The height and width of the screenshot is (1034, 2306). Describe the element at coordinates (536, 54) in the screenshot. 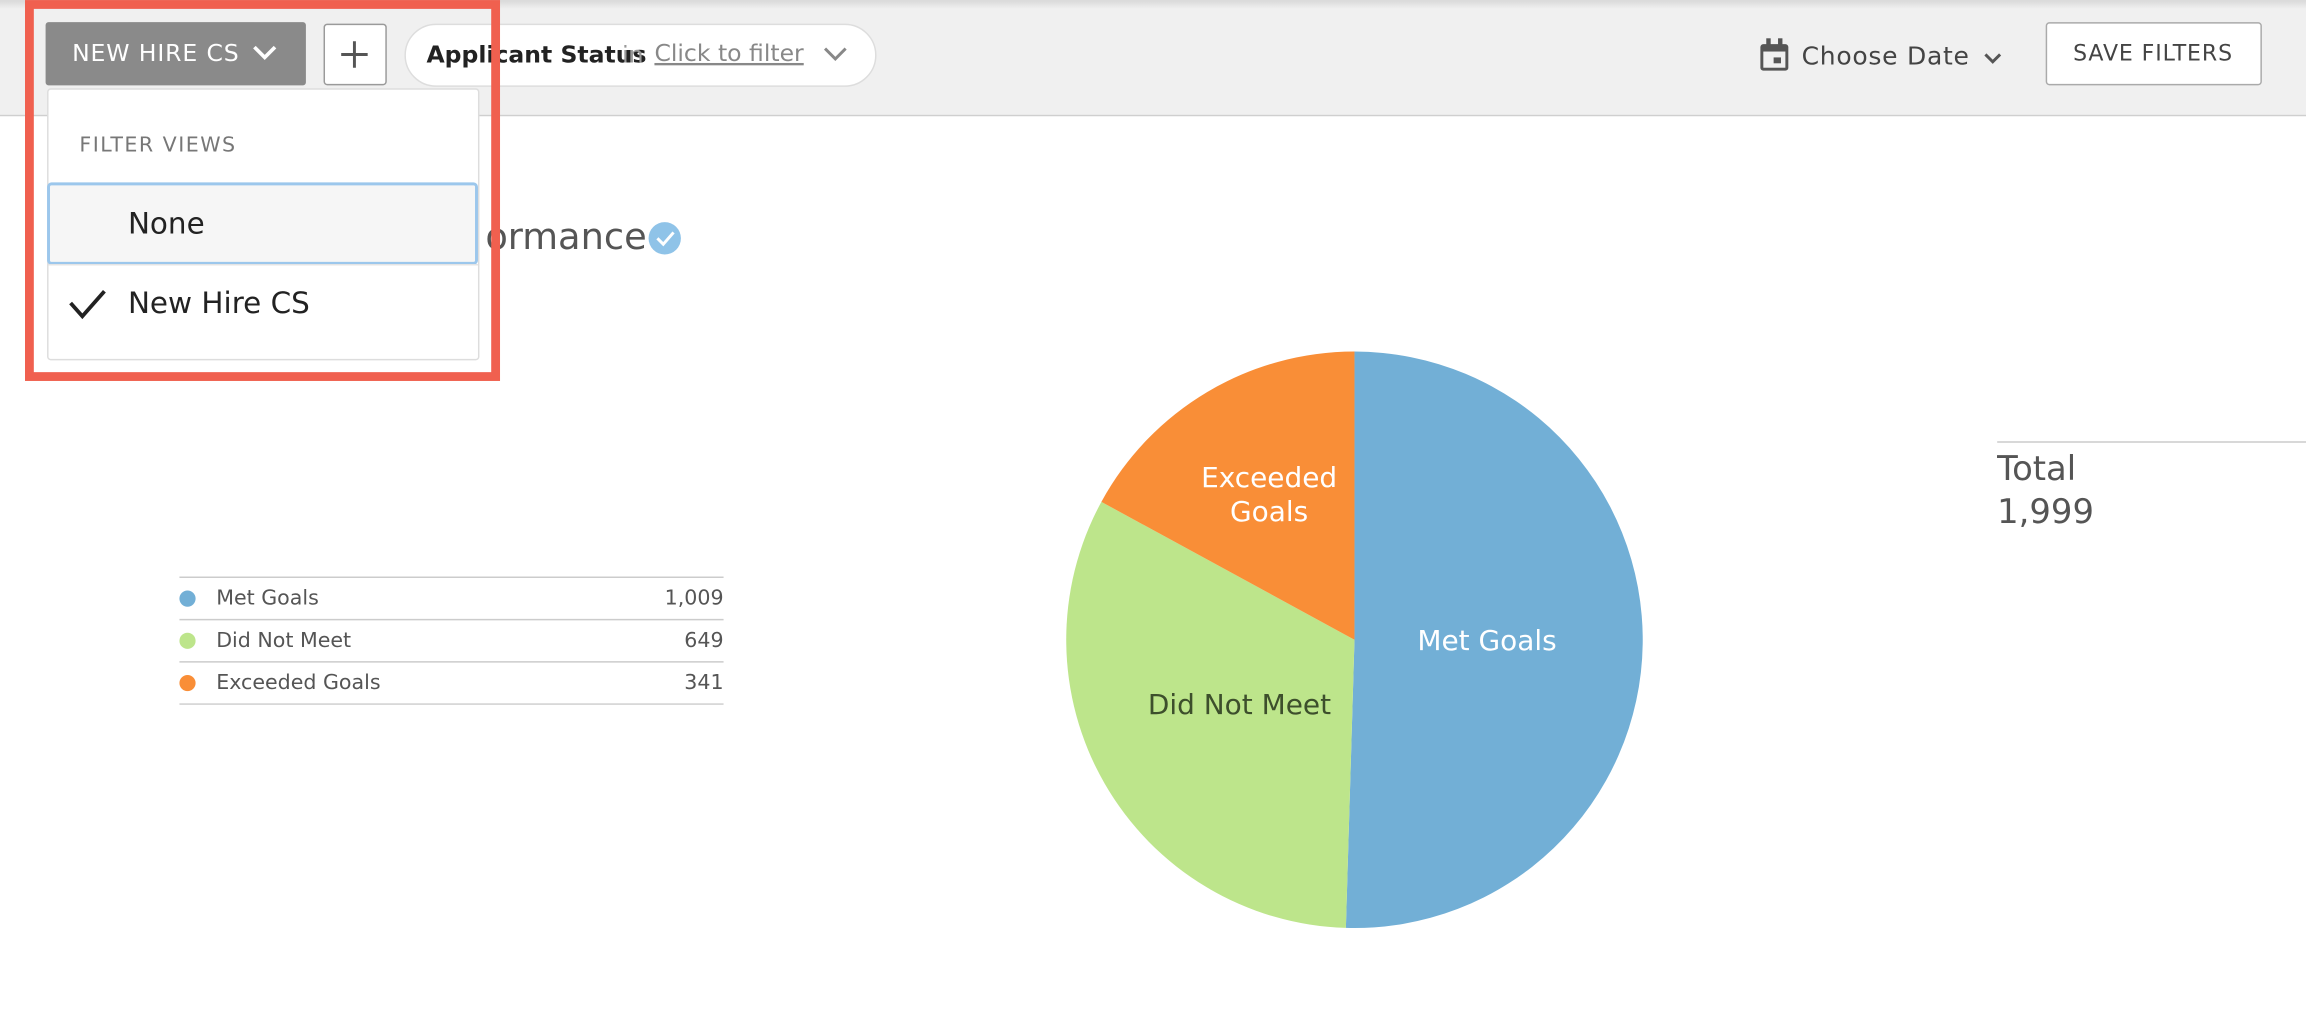

I see `filter-field: Applicant Status` at that location.